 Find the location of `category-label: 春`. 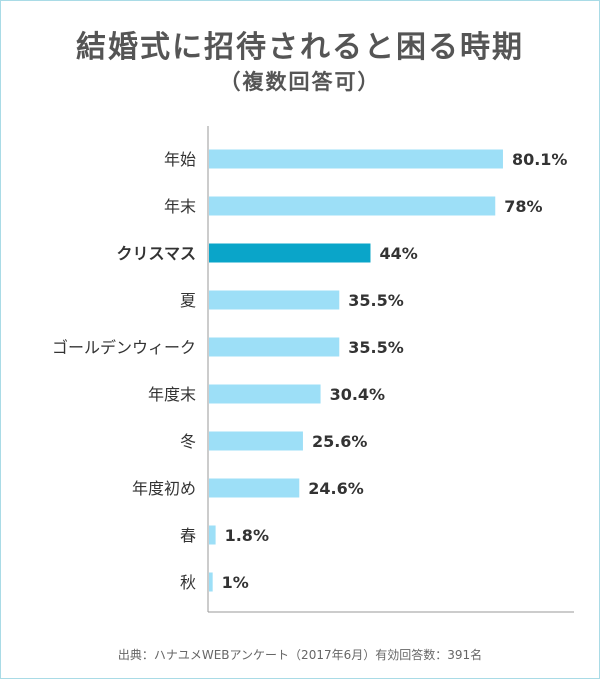

category-label: 春 is located at coordinates (188, 535).